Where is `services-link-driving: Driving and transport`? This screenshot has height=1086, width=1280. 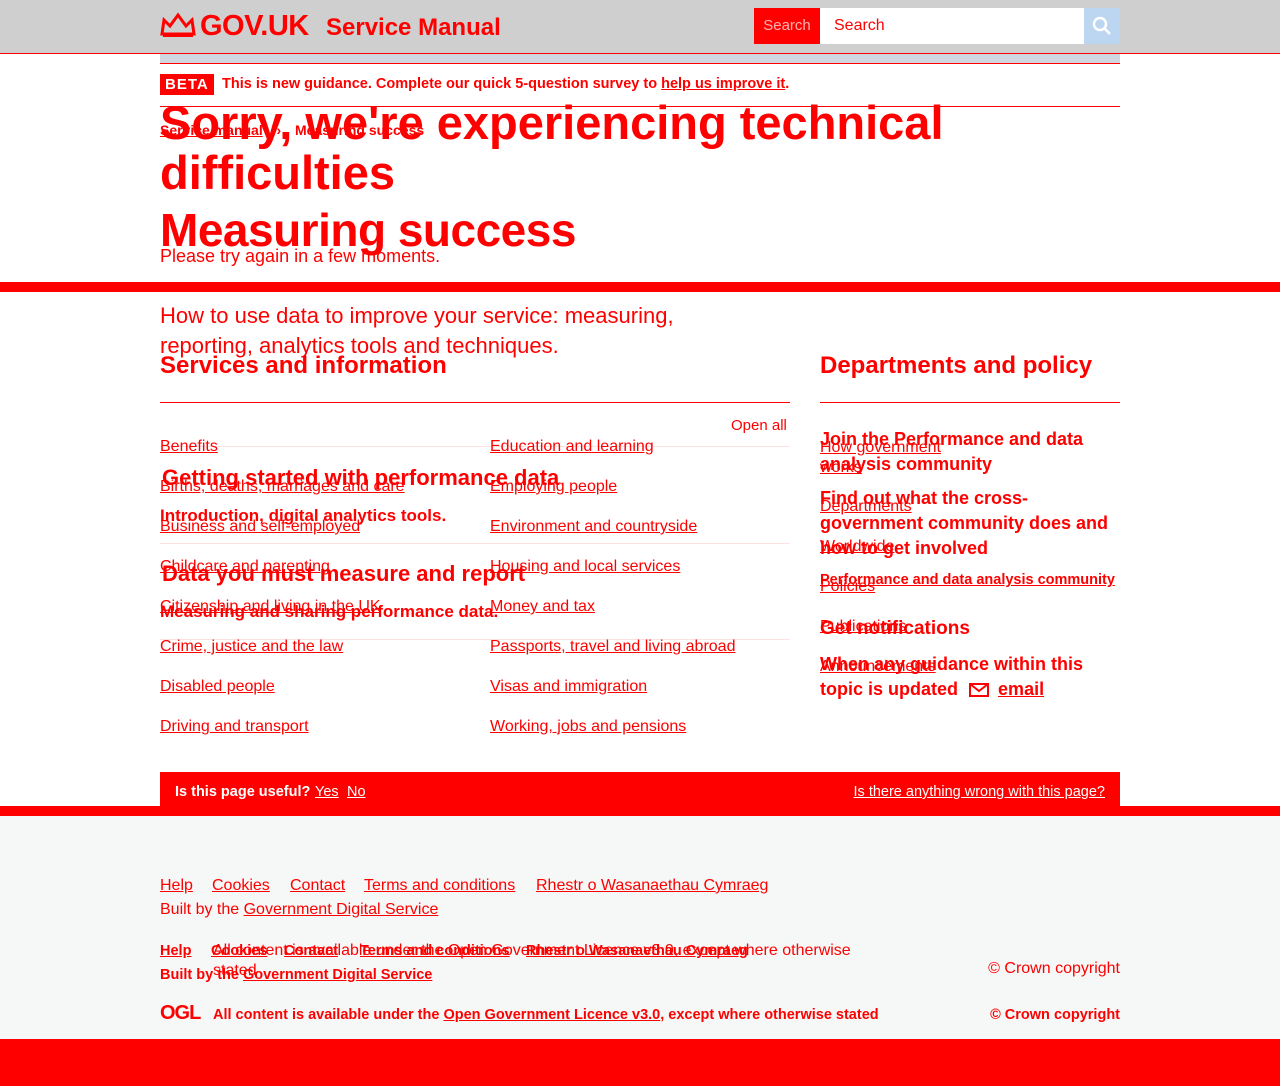 services-link-driving: Driving and transport is located at coordinates (234, 726).